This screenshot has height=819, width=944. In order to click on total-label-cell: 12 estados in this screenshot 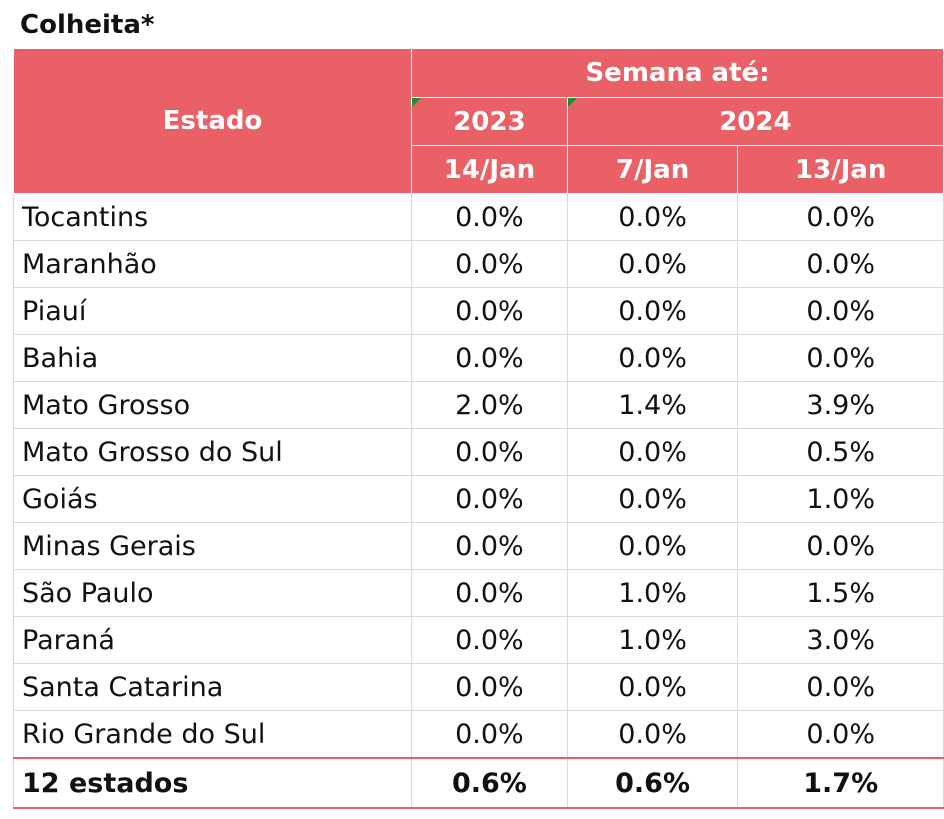, I will do `click(212, 783)`.